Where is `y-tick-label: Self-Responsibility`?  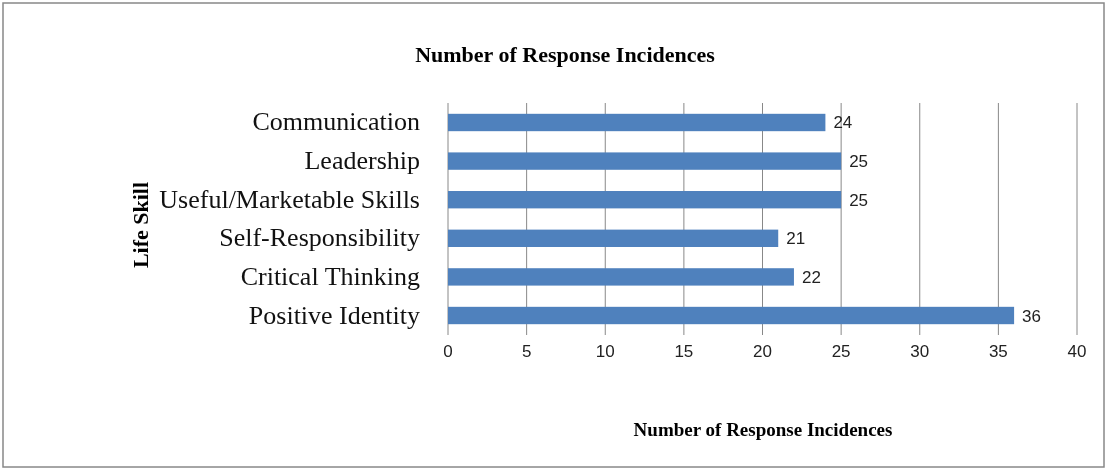 y-tick-label: Self-Responsibility is located at coordinates (319, 238).